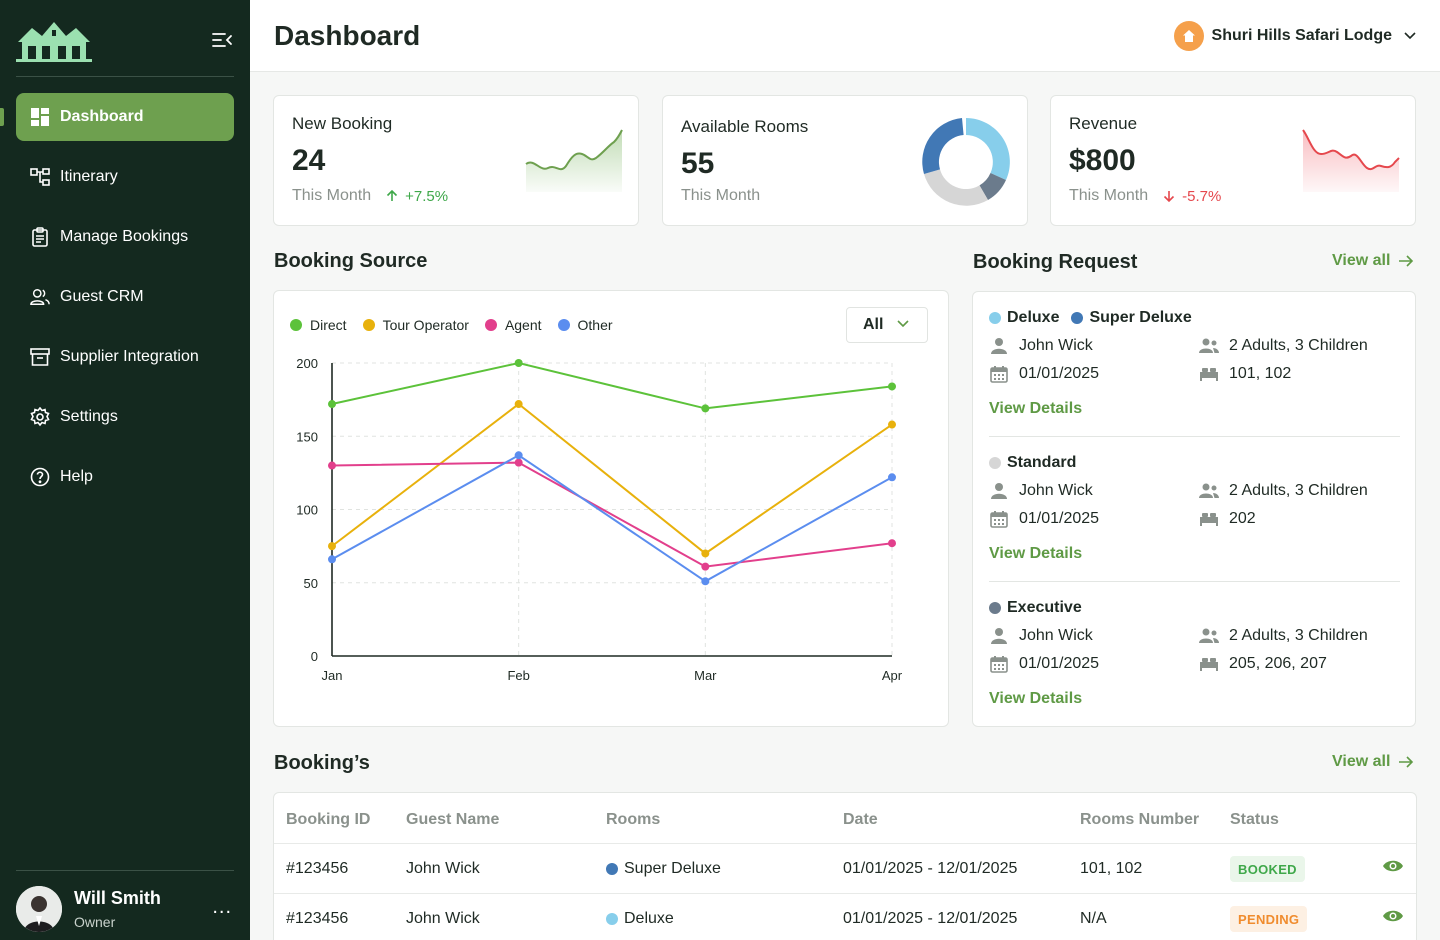 Image resolution: width=1440 pixels, height=940 pixels. What do you see at coordinates (633, 819) in the screenshot?
I see `column-header: Rooms` at bounding box center [633, 819].